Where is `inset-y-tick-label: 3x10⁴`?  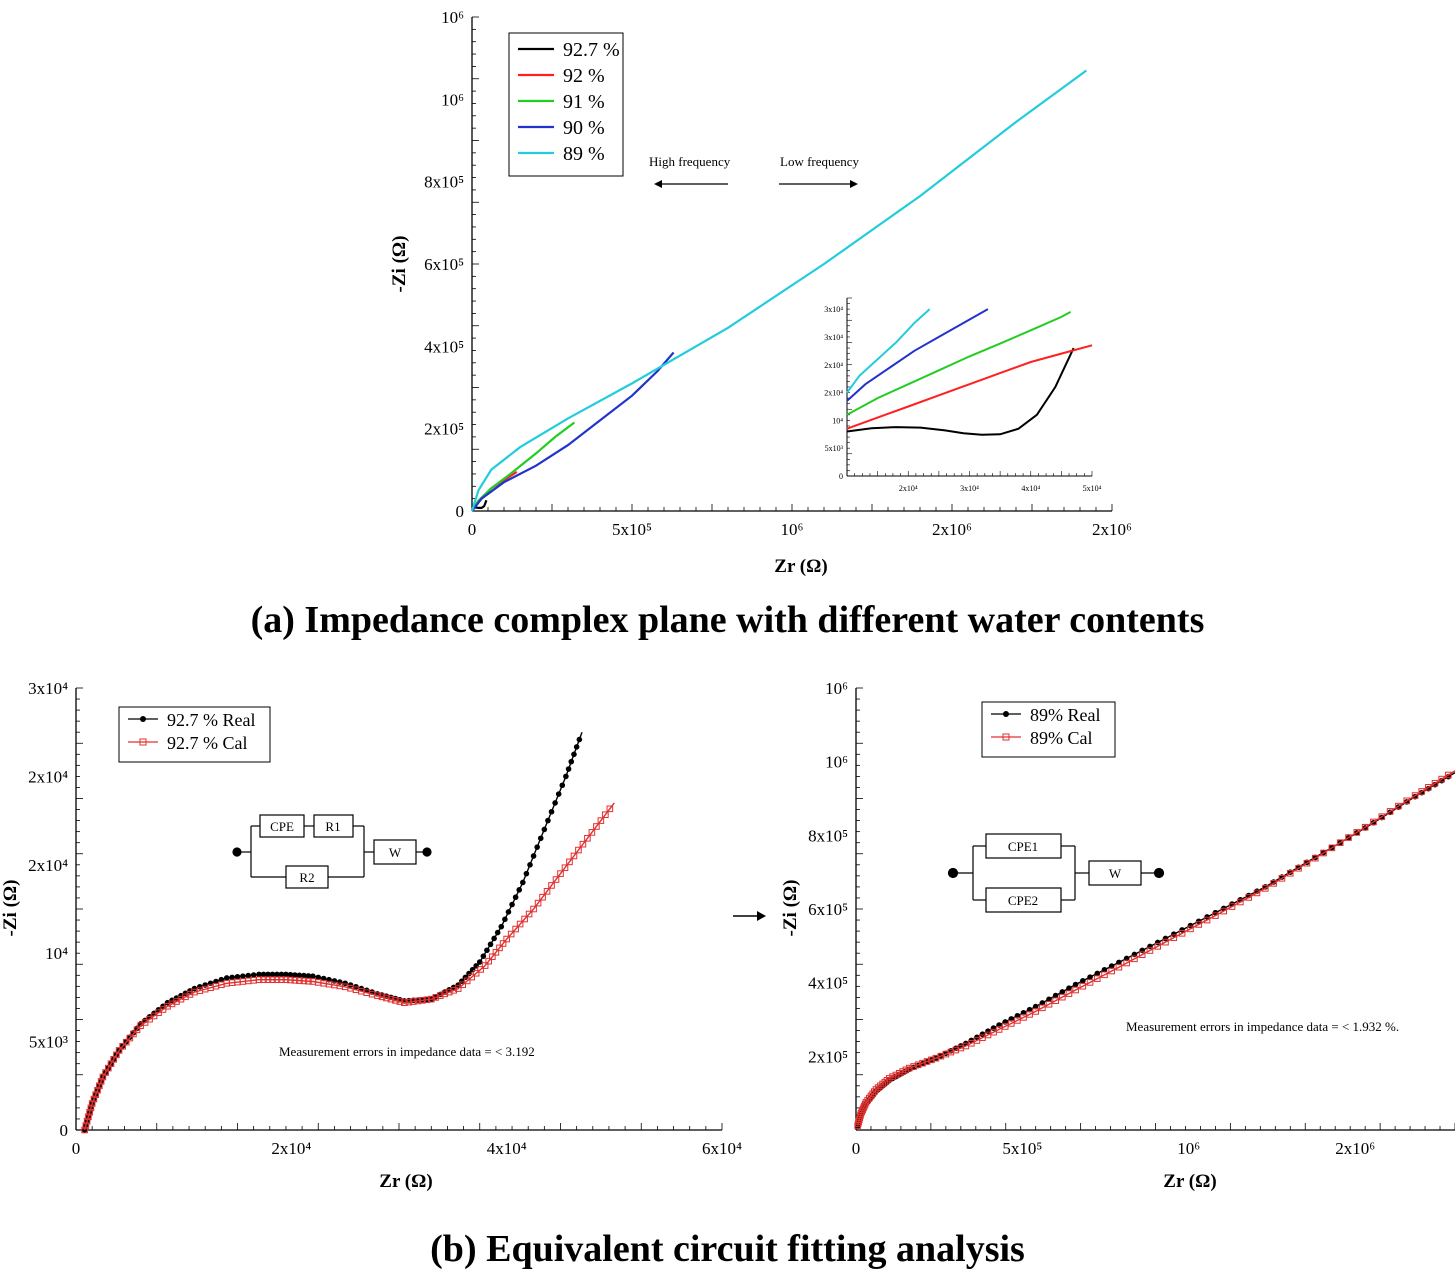 inset-y-tick-label: 3x10⁴ is located at coordinates (833, 309).